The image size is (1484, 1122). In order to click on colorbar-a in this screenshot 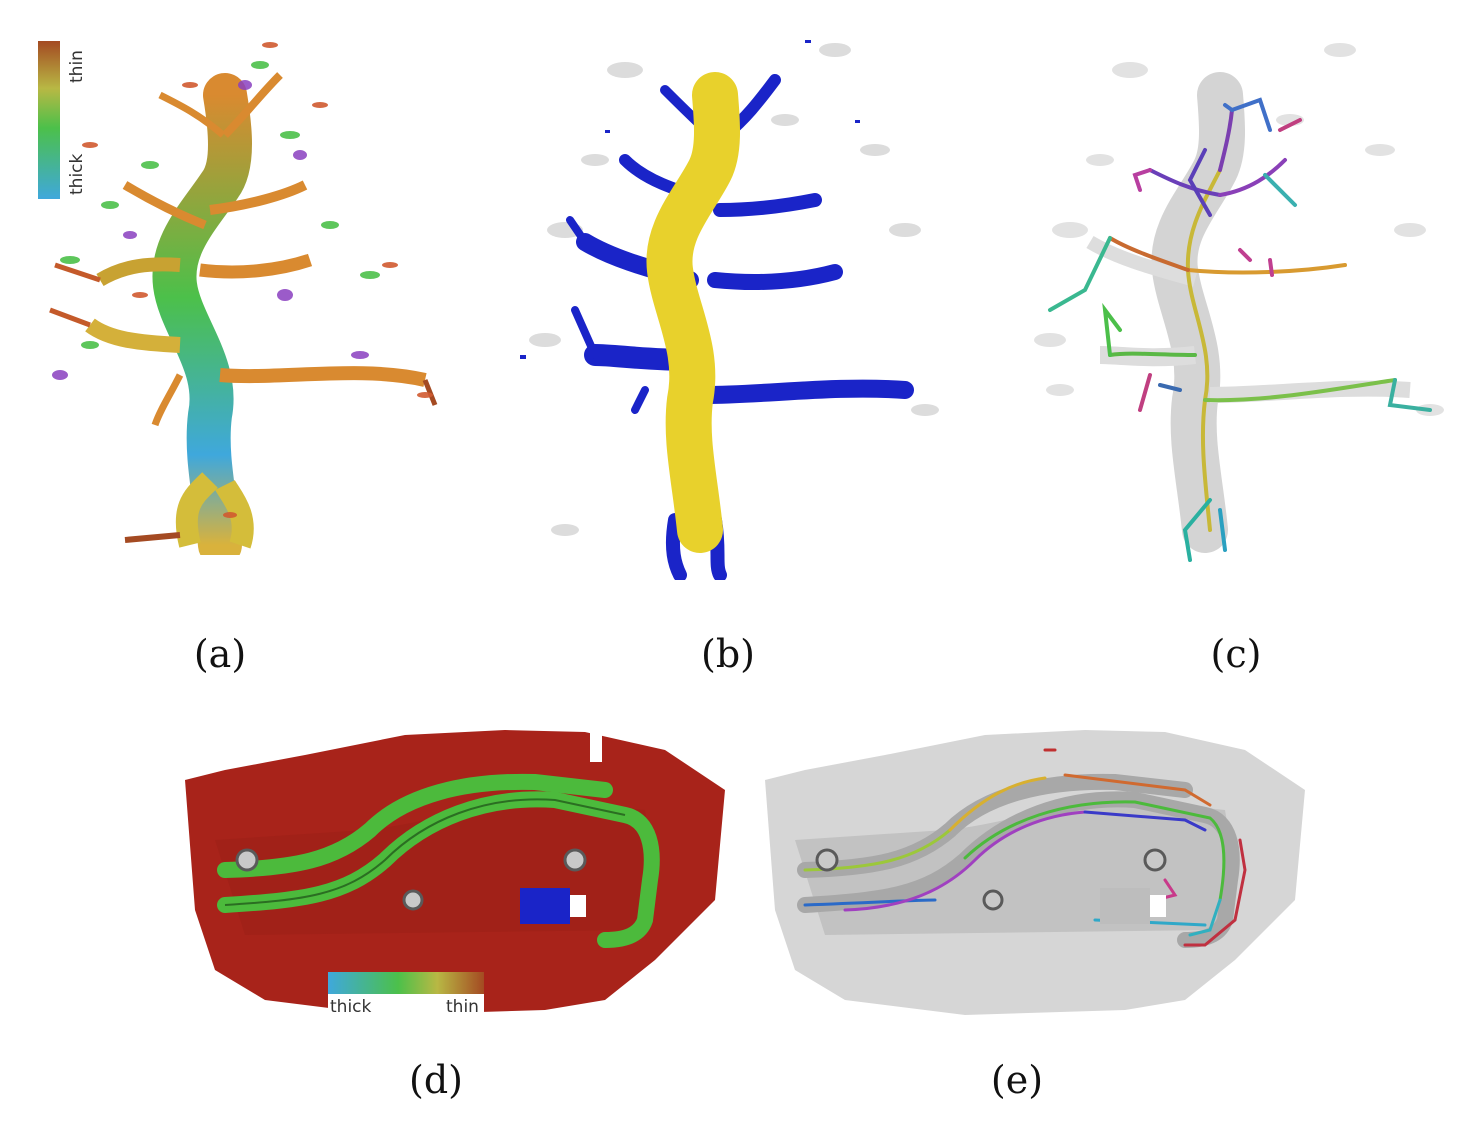, I will do `click(49, 120)`.